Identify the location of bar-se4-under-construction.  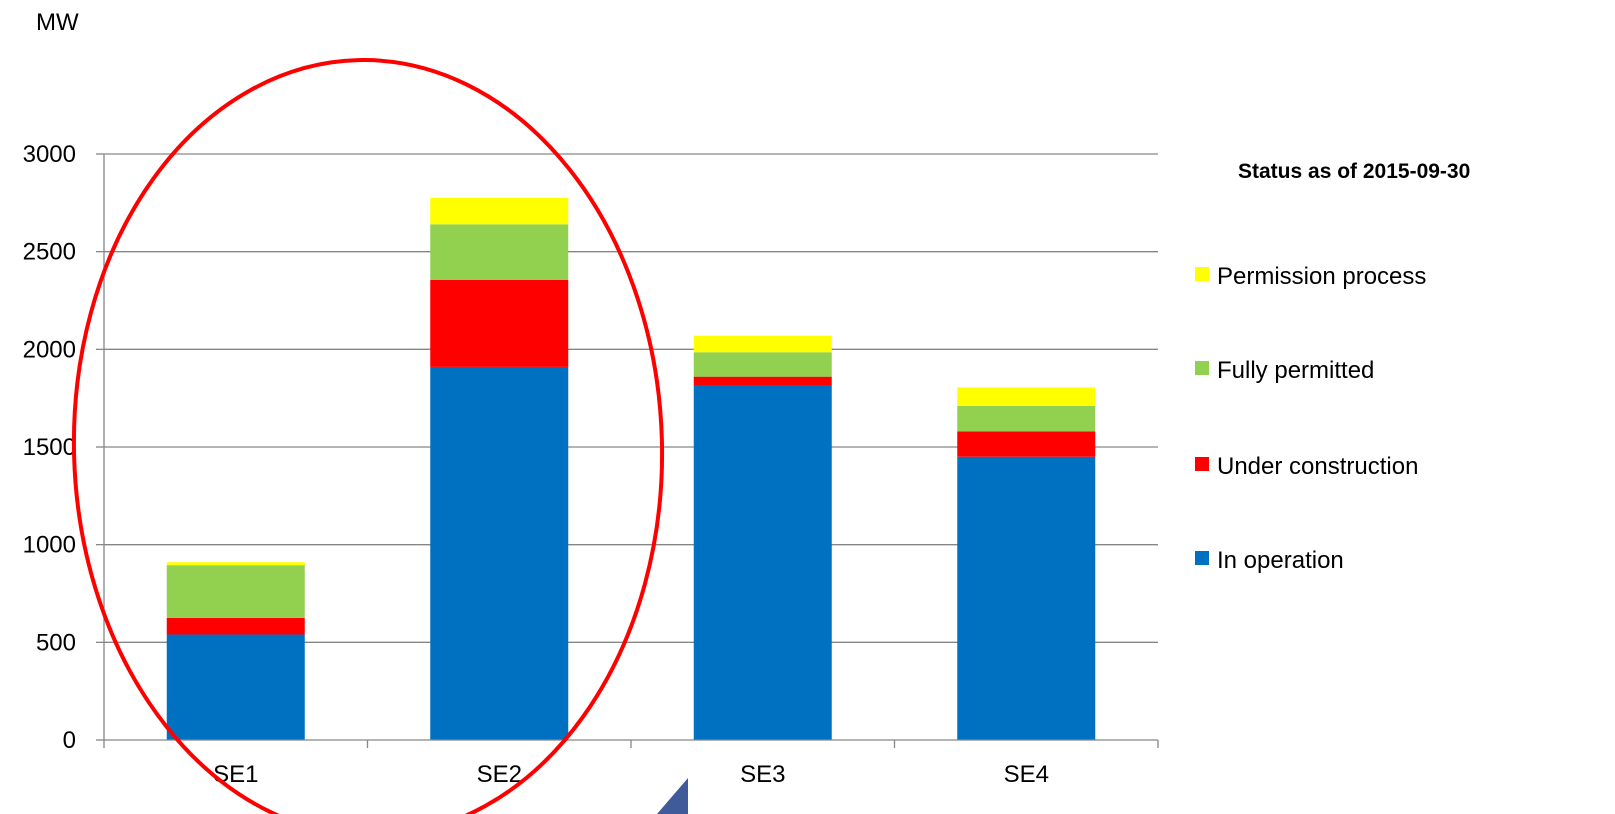
(1026, 444).